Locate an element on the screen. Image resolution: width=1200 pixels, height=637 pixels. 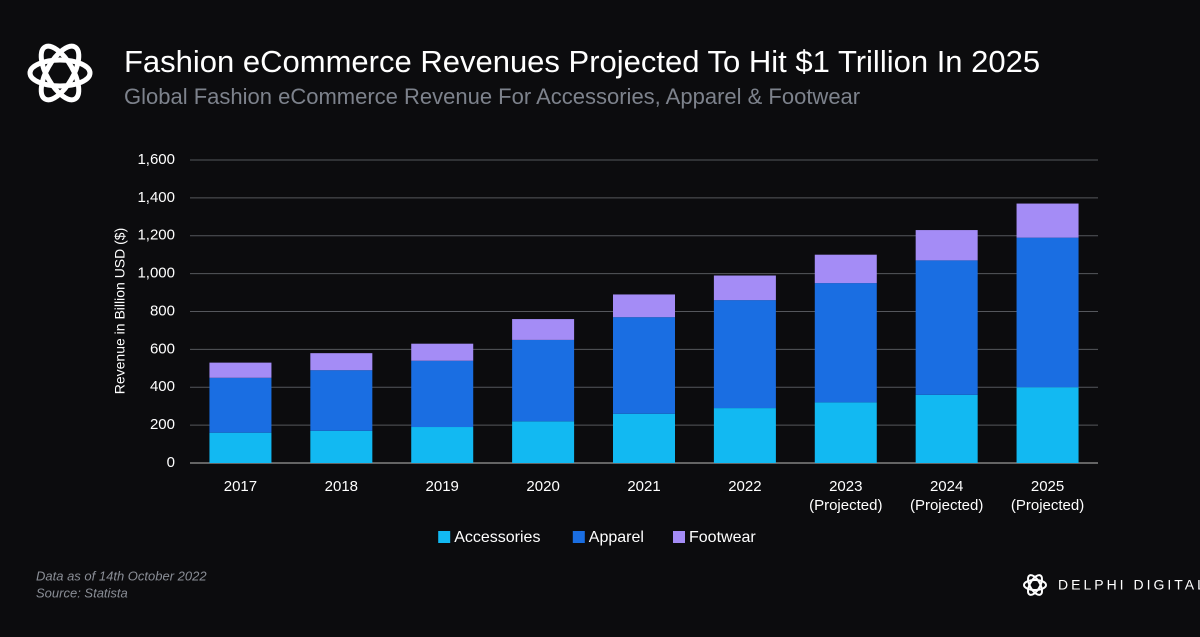
x-tick-label: 2022 is located at coordinates (745, 486).